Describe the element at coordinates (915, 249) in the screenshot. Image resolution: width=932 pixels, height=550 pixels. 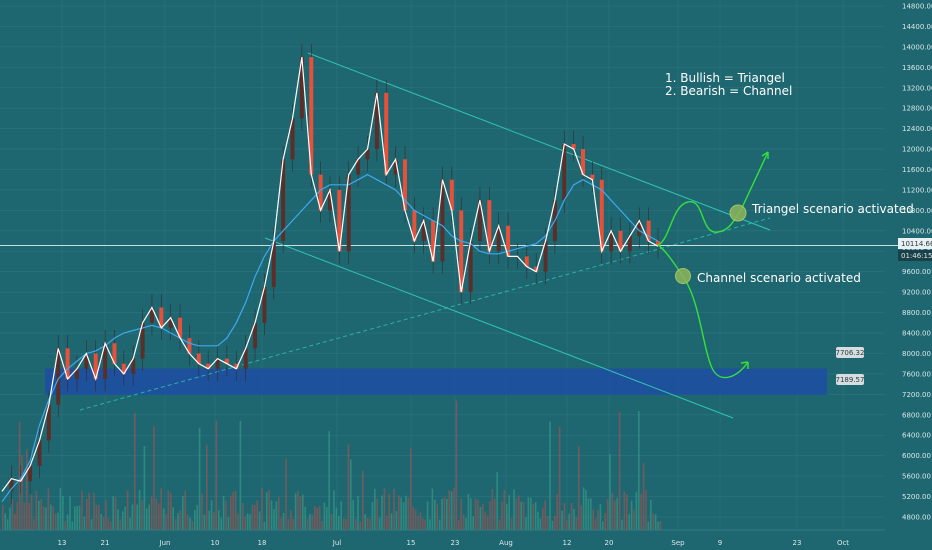
I see `current-price-badge: 10114.66 01:46:15` at that location.